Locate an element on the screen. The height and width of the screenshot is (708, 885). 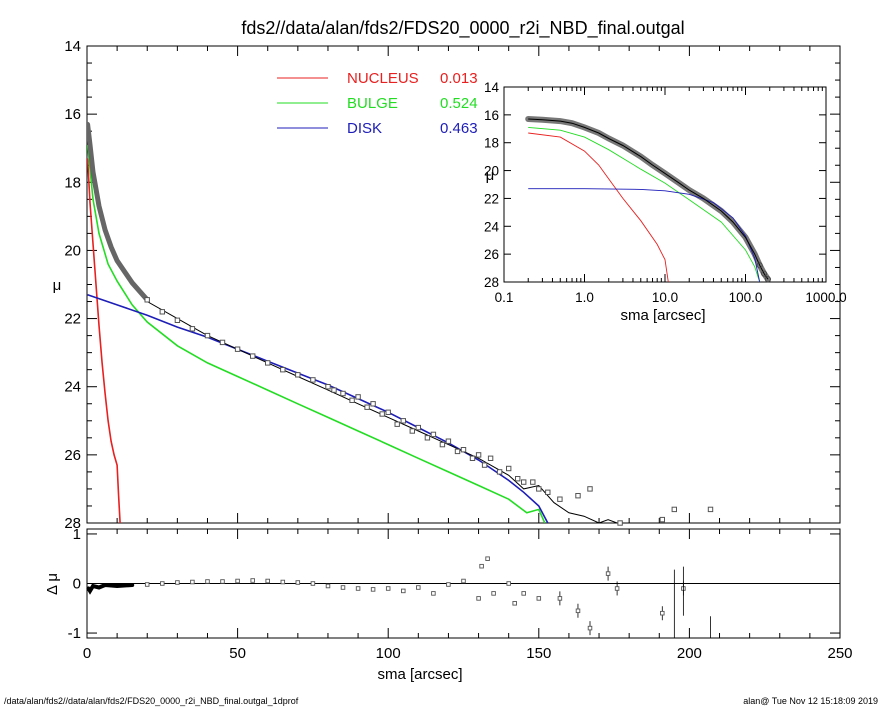
residual-y-tick-label: 1 is located at coordinates (77, 534).